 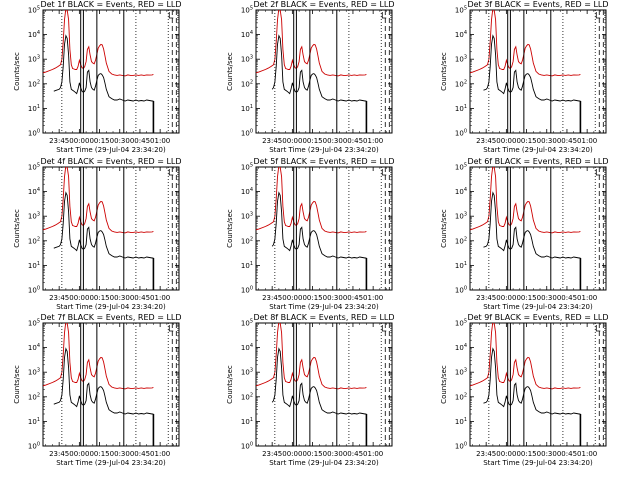 What do you see at coordinates (323, 161) in the screenshot?
I see `panel-title: Det 5f BLACK = Events, RED = LLD` at bounding box center [323, 161].